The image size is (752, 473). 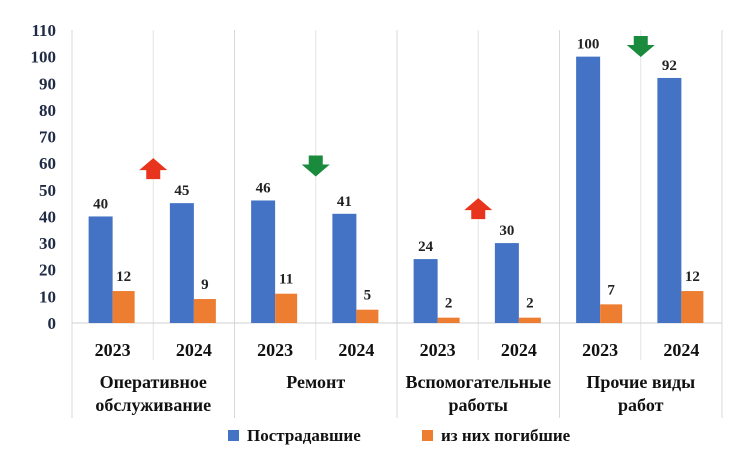 I want to click on legend: Пострадавшие из них погибшие, so click(x=399, y=435).